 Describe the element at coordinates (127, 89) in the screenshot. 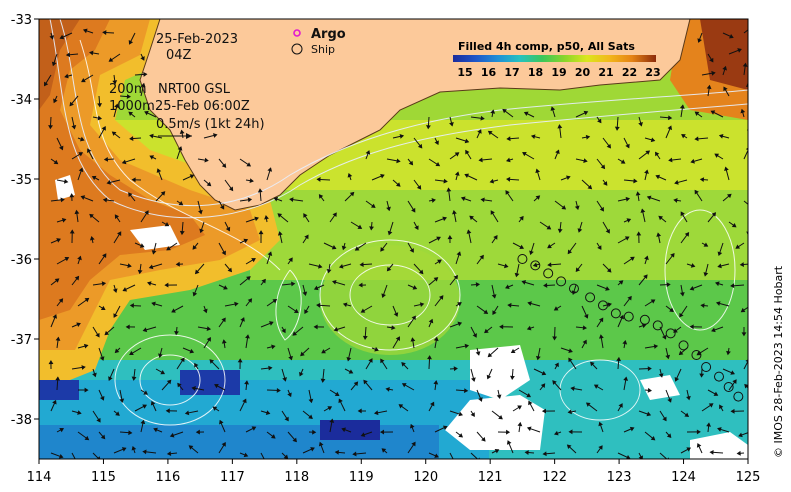

I see `contour-label-200m: 200m` at that location.